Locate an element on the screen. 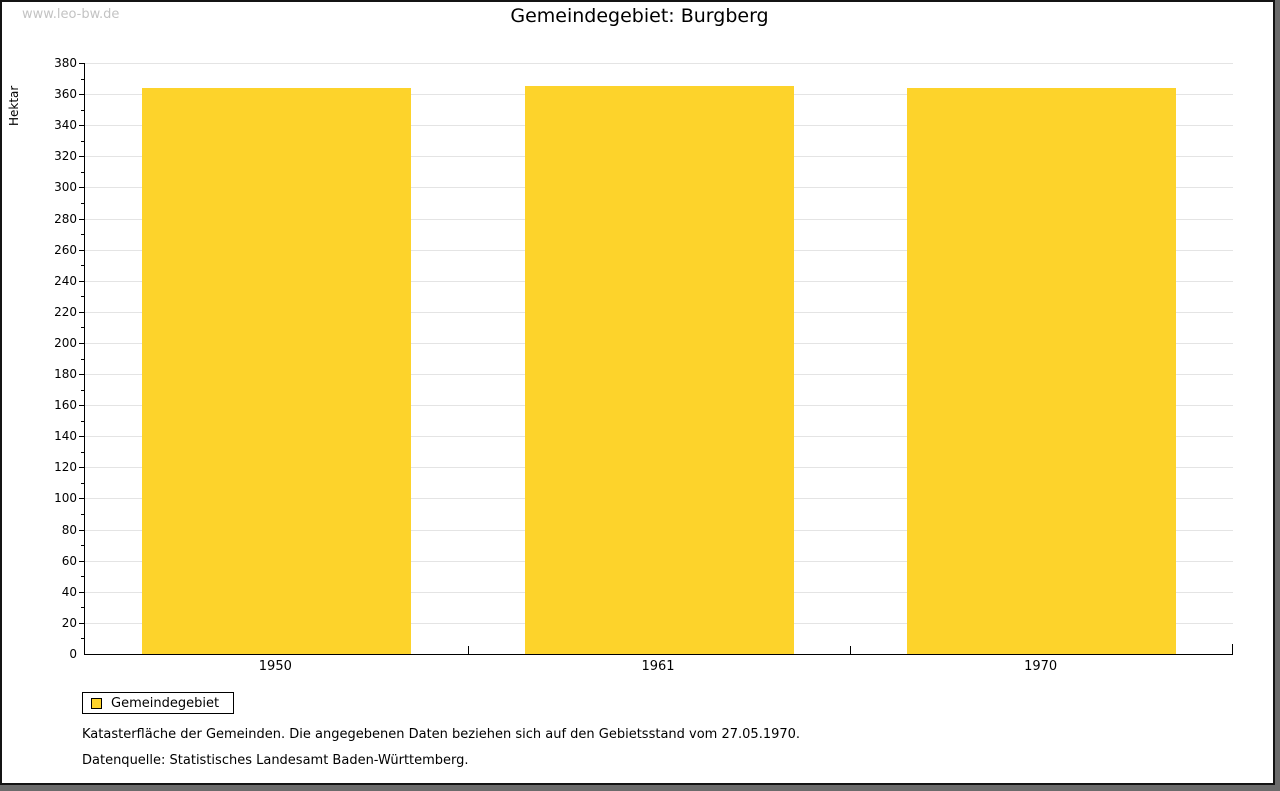 The image size is (1280, 791). y-tick-label: 80 is located at coordinates (69, 529).